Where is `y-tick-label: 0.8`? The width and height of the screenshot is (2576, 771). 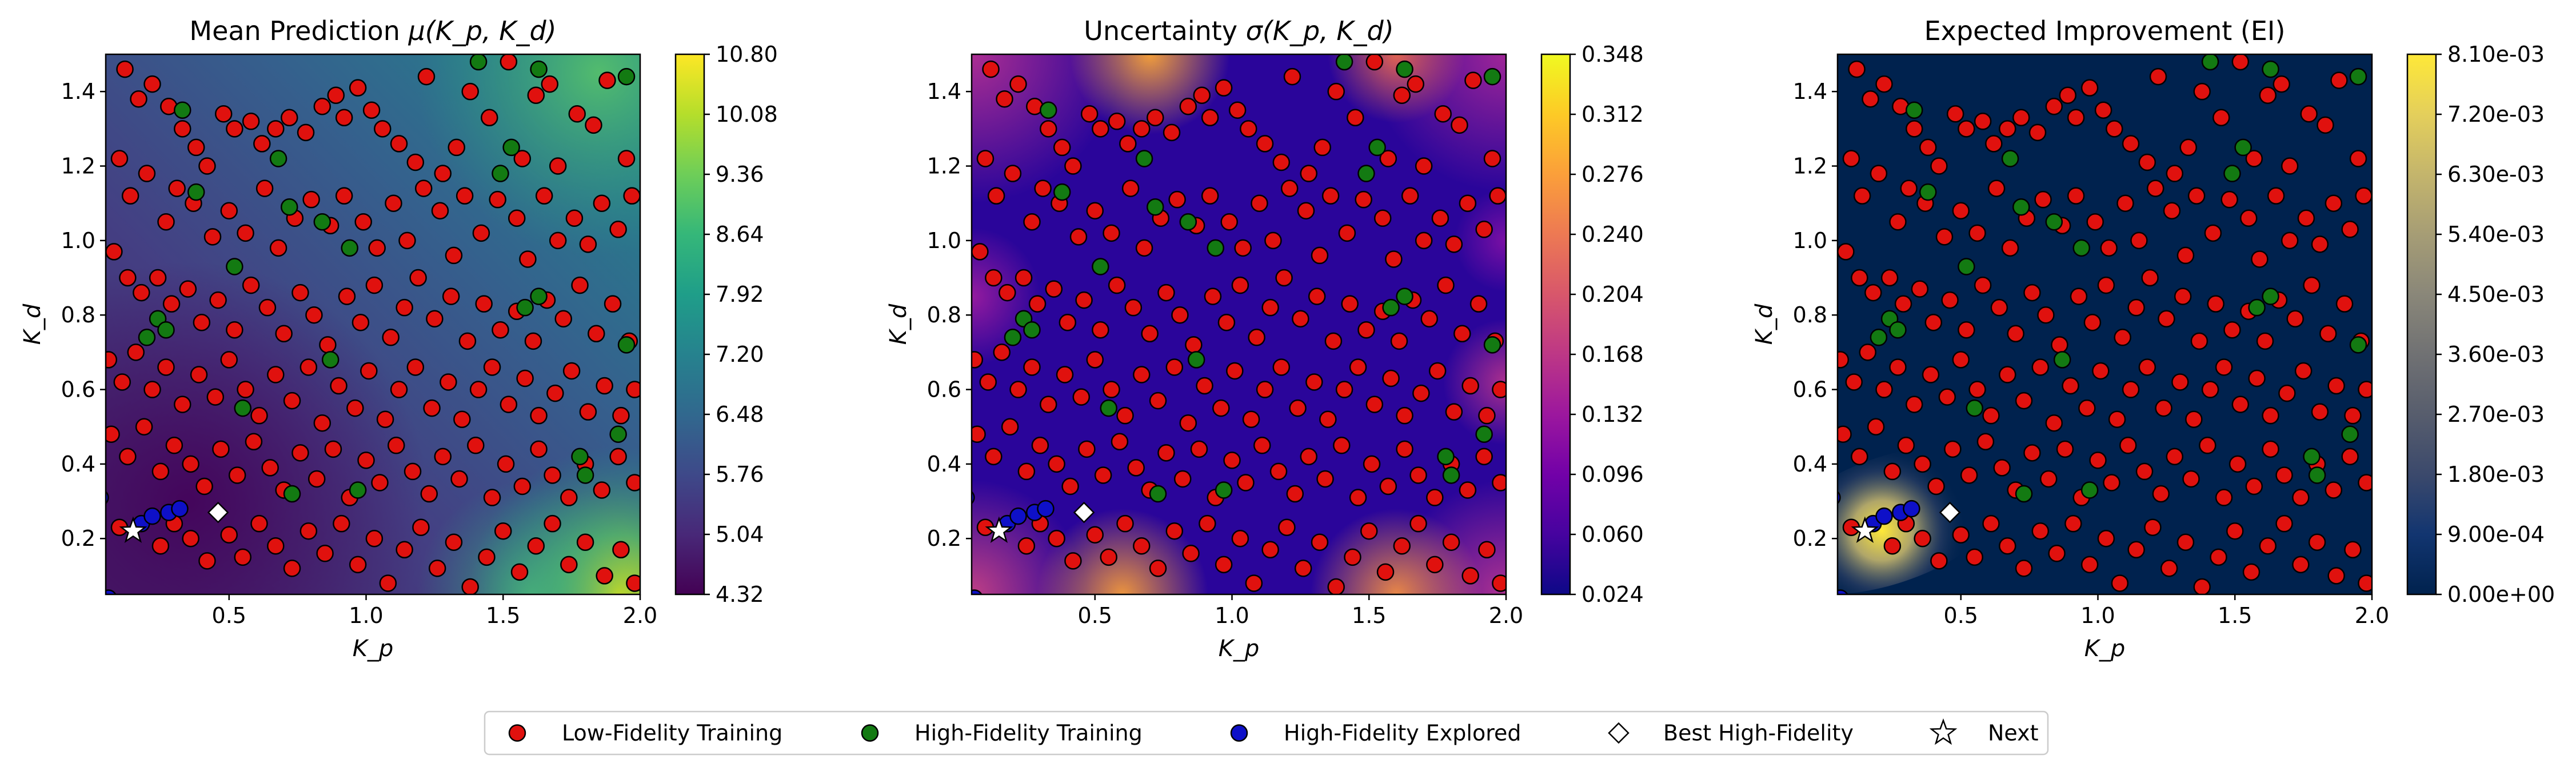
y-tick-label: 0.8 is located at coordinates (1810, 314).